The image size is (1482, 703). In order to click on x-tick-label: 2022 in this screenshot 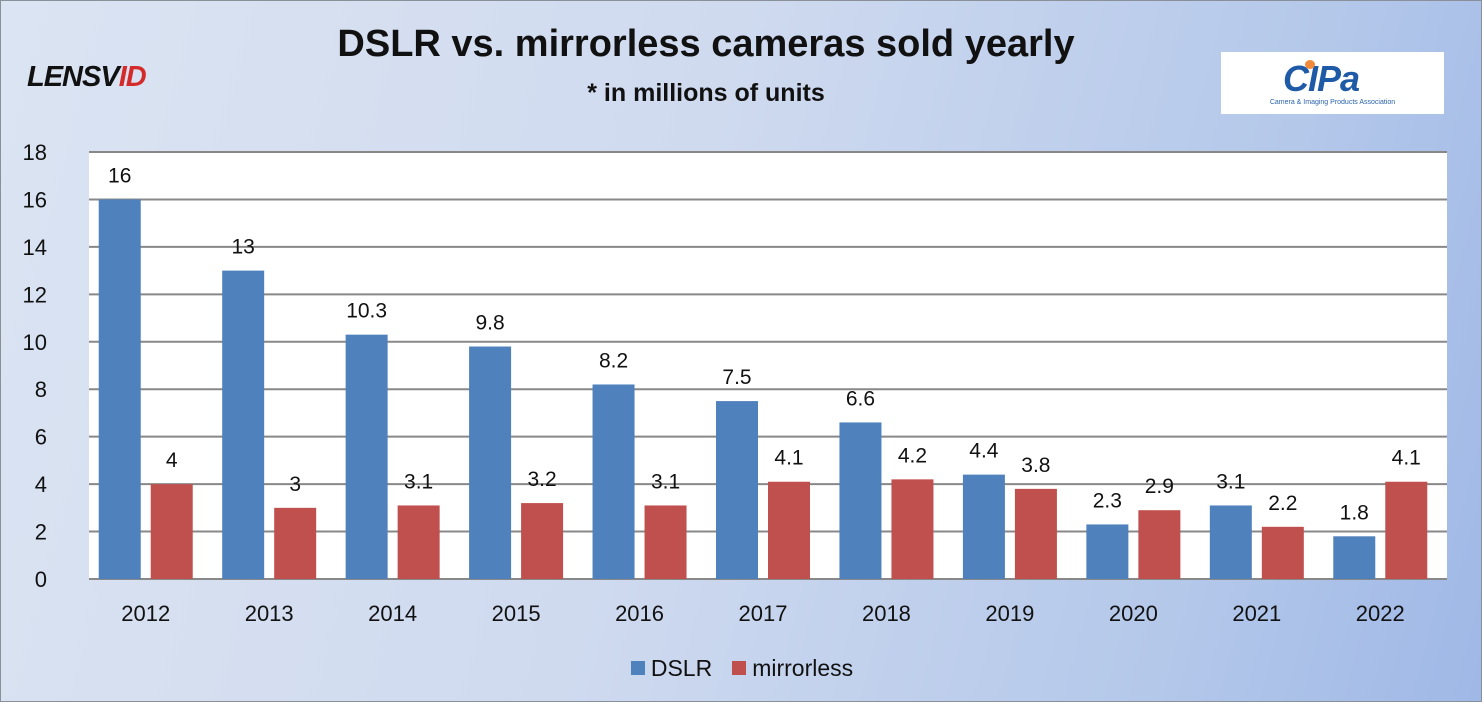, I will do `click(1380, 613)`.